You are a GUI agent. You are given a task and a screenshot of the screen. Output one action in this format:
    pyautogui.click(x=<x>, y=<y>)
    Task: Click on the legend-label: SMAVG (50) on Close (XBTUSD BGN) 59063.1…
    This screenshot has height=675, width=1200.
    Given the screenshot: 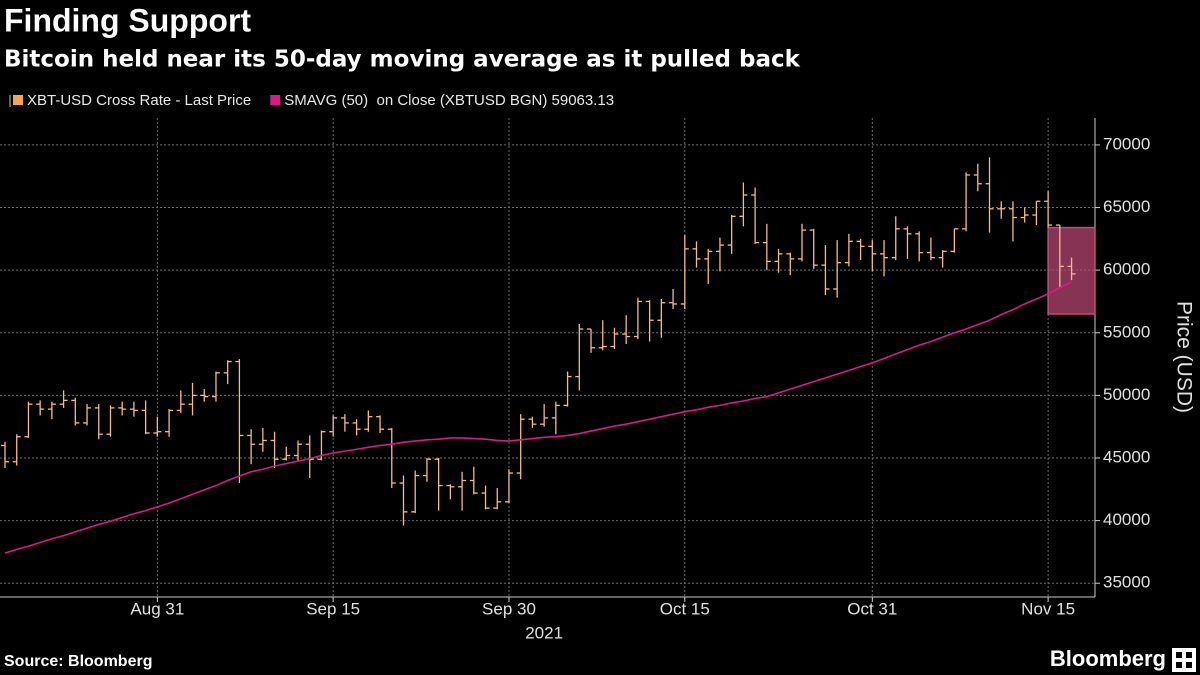 What is the action you would take?
    pyautogui.click(x=449, y=100)
    